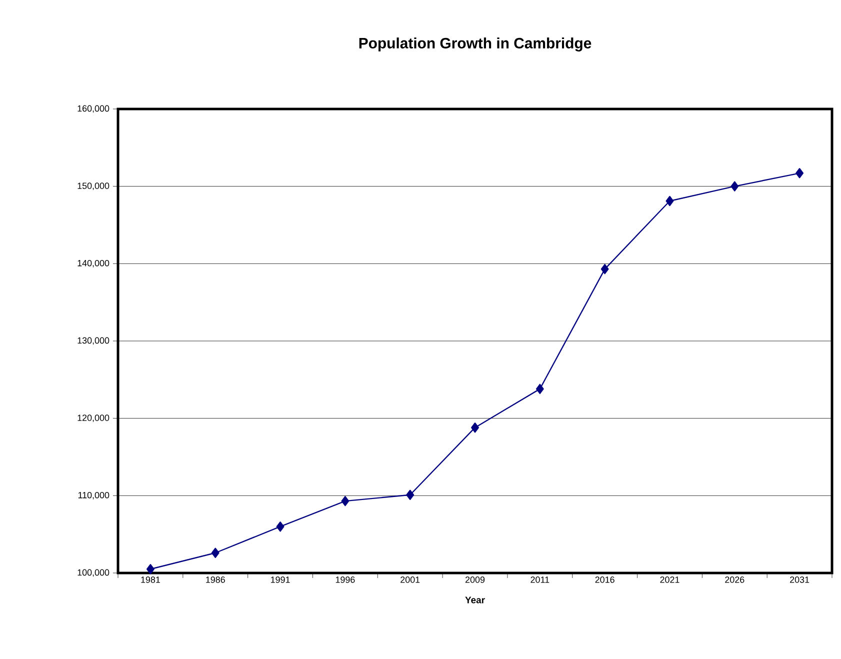 The height and width of the screenshot is (659, 841). What do you see at coordinates (94, 418) in the screenshot?
I see `y-tick-label: 120,000` at bounding box center [94, 418].